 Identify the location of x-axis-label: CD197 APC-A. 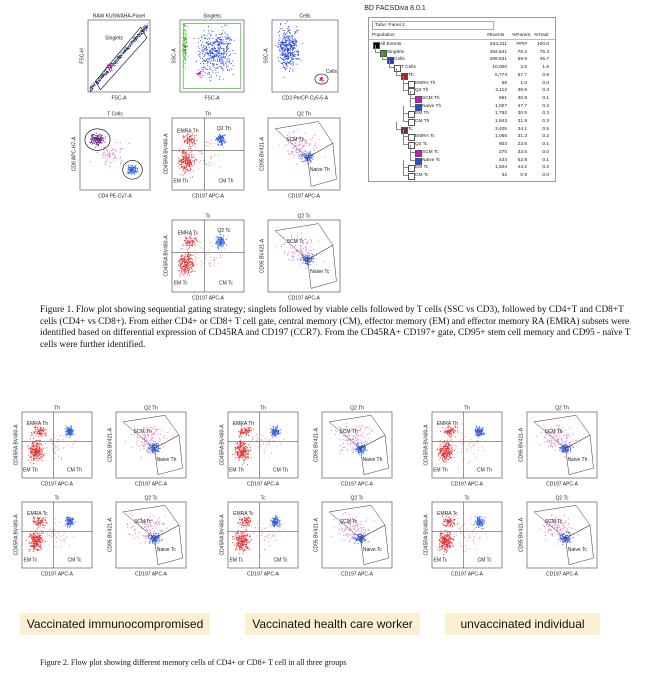
(208, 196).